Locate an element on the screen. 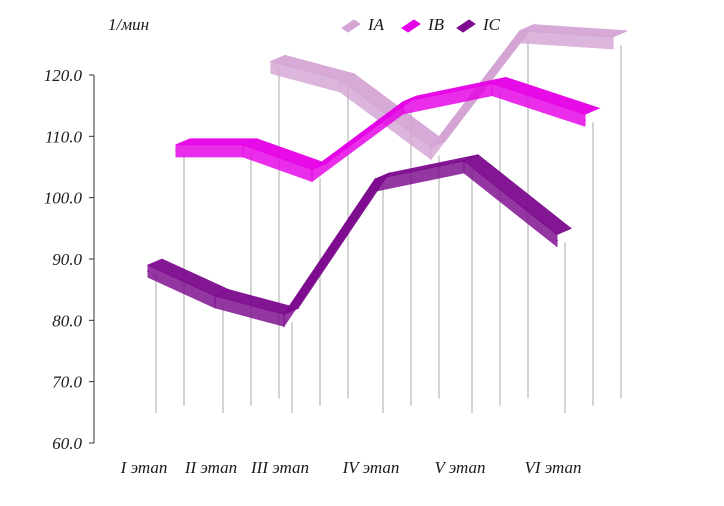  legend-label: IB is located at coordinates (436, 24).